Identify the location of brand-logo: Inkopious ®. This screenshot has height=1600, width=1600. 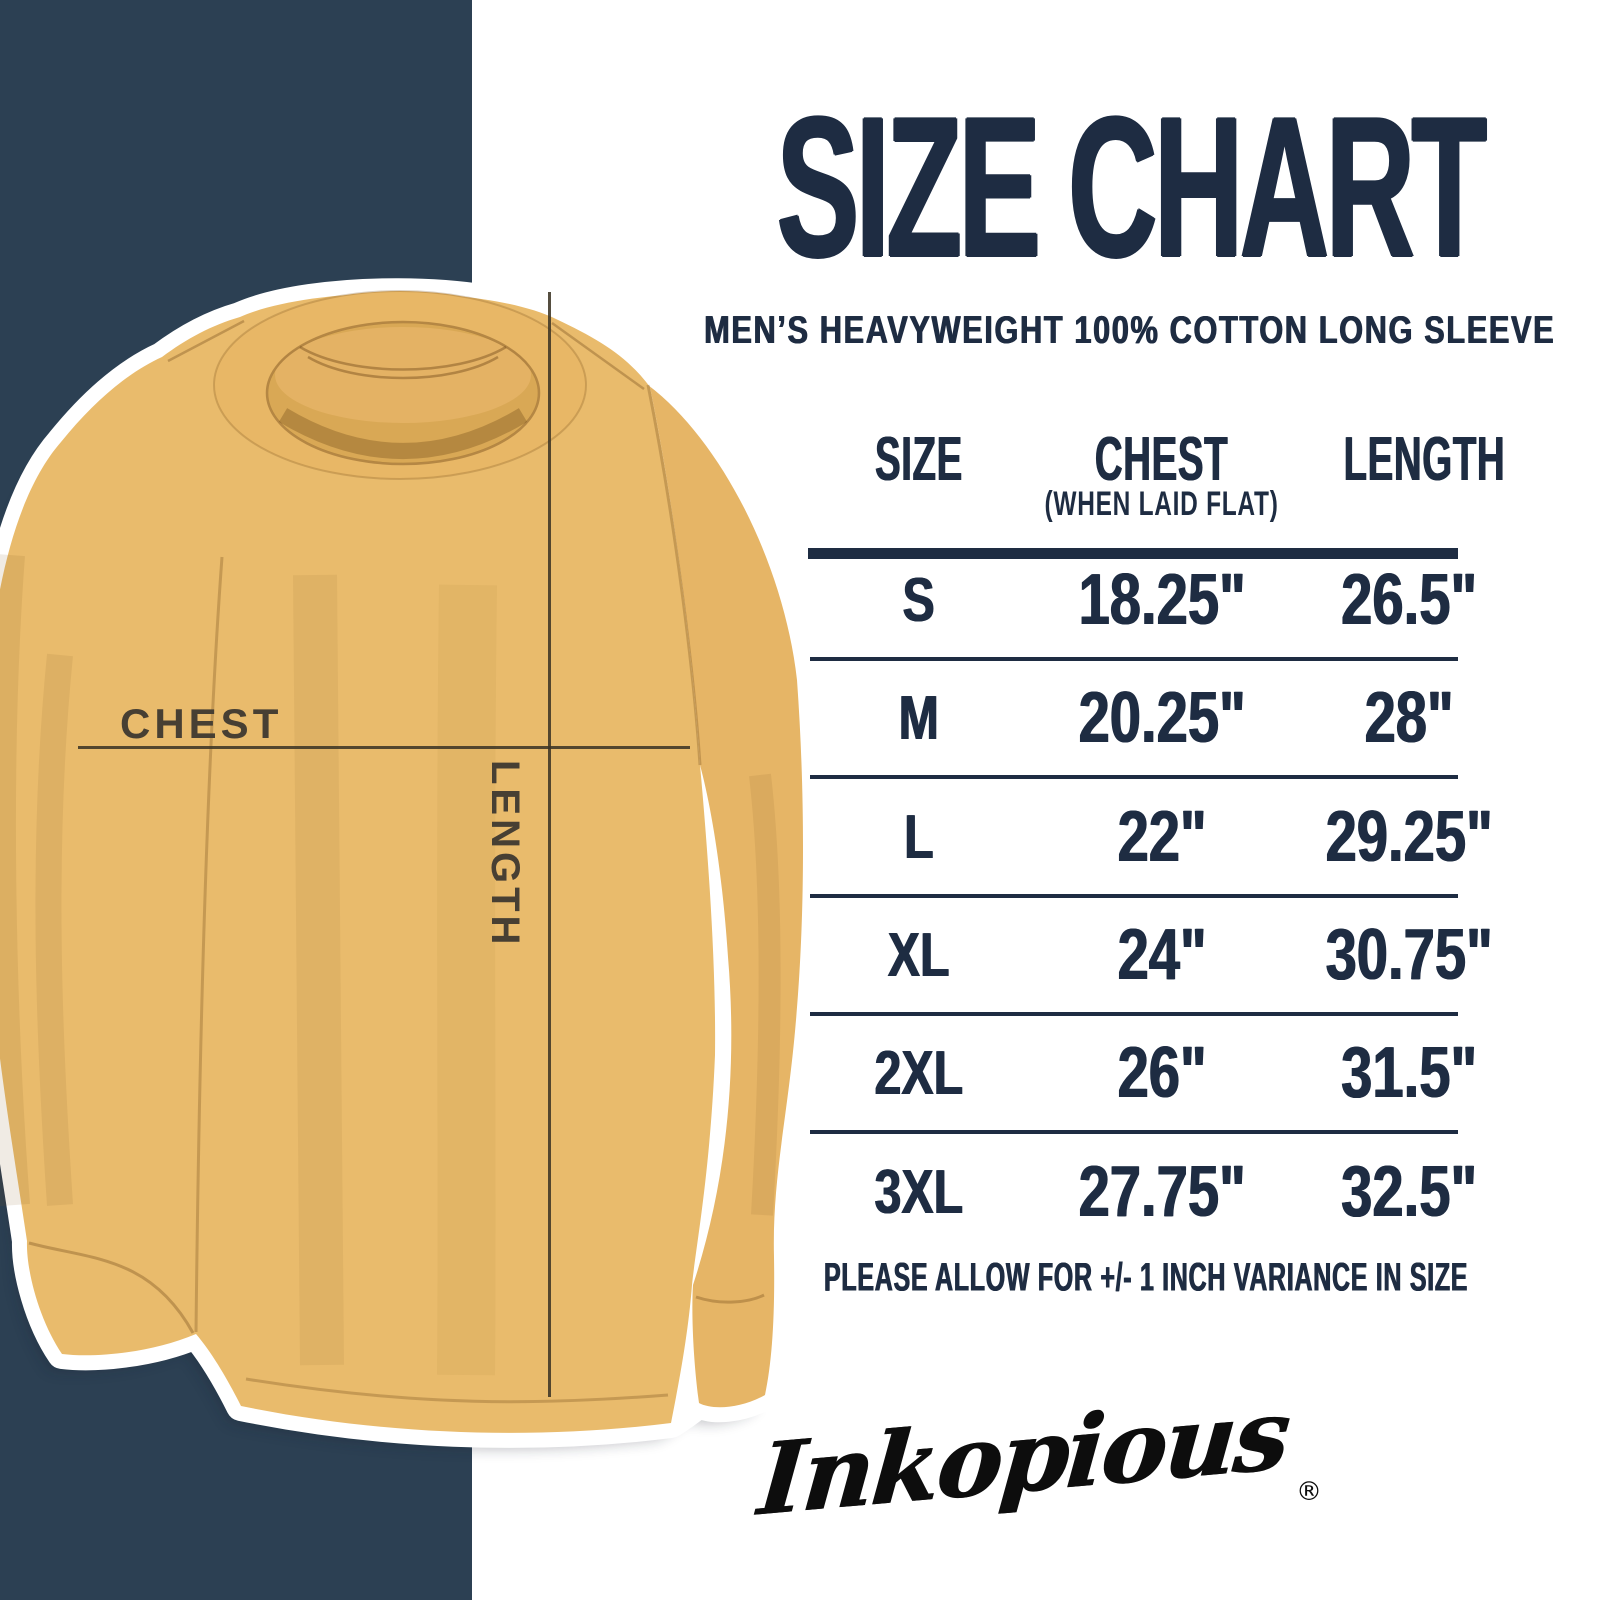
(1038, 1457).